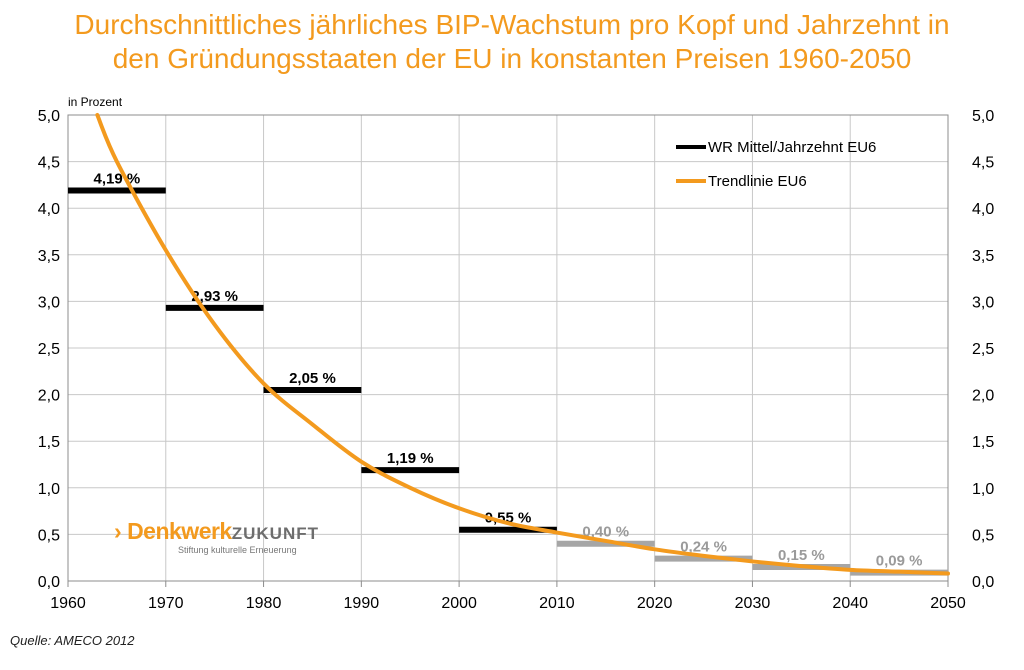  I want to click on decade-average-label: 0,40 %, so click(605, 532).